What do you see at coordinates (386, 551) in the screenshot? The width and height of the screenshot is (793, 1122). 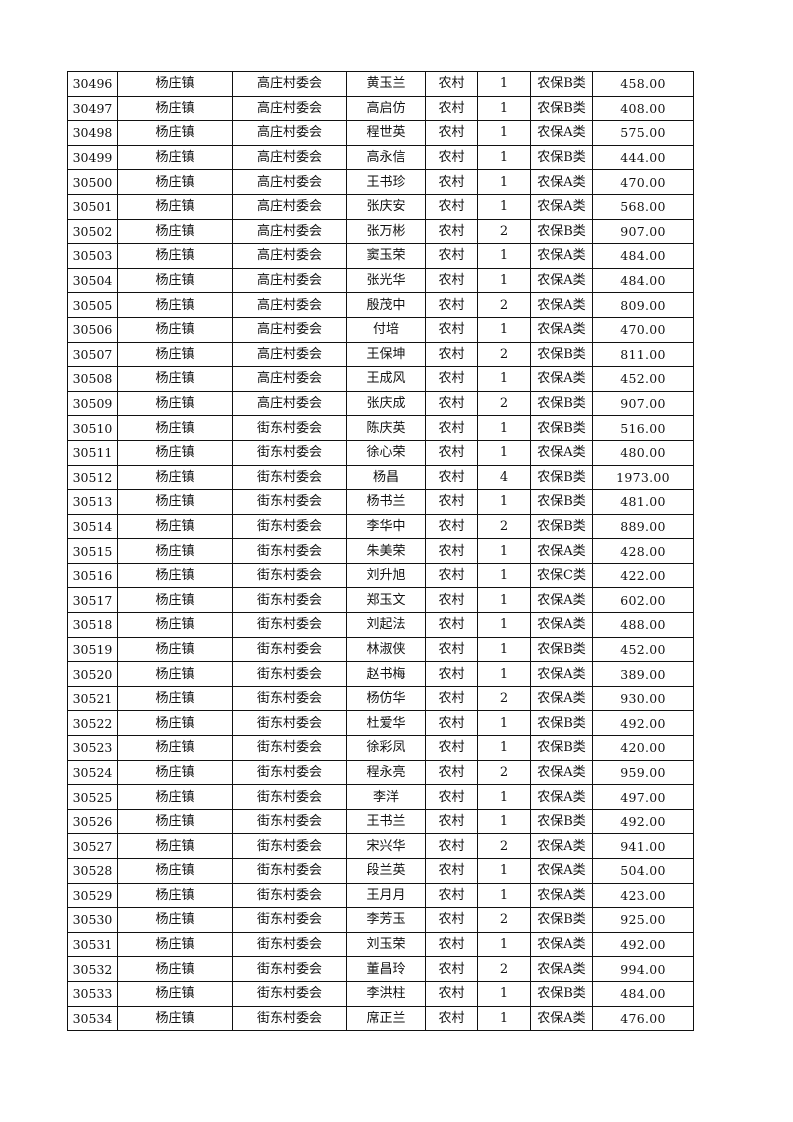 I see `name-cell: 朱美荣` at bounding box center [386, 551].